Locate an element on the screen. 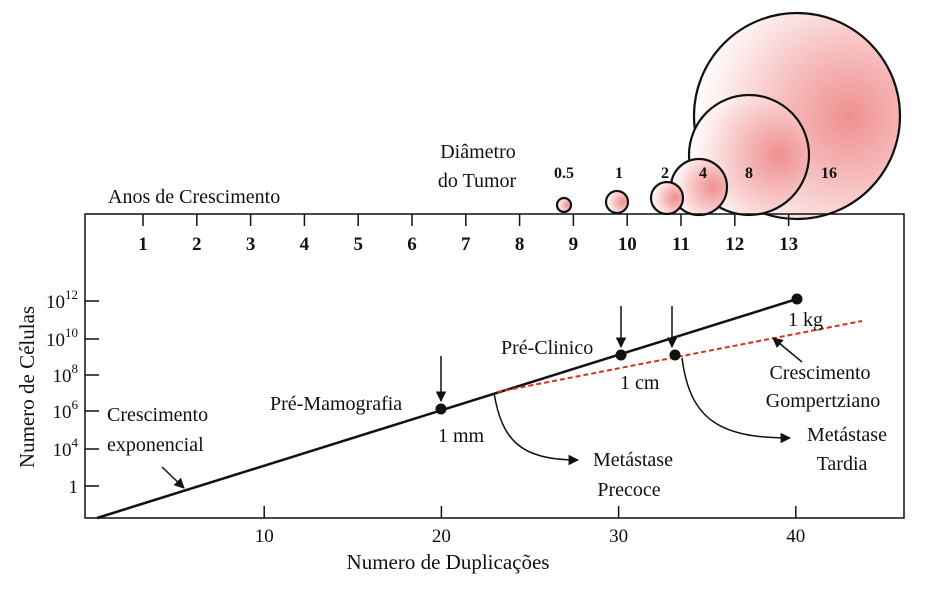 This screenshot has height=593, width=947. year-tick-label: 10 is located at coordinates (627, 244).